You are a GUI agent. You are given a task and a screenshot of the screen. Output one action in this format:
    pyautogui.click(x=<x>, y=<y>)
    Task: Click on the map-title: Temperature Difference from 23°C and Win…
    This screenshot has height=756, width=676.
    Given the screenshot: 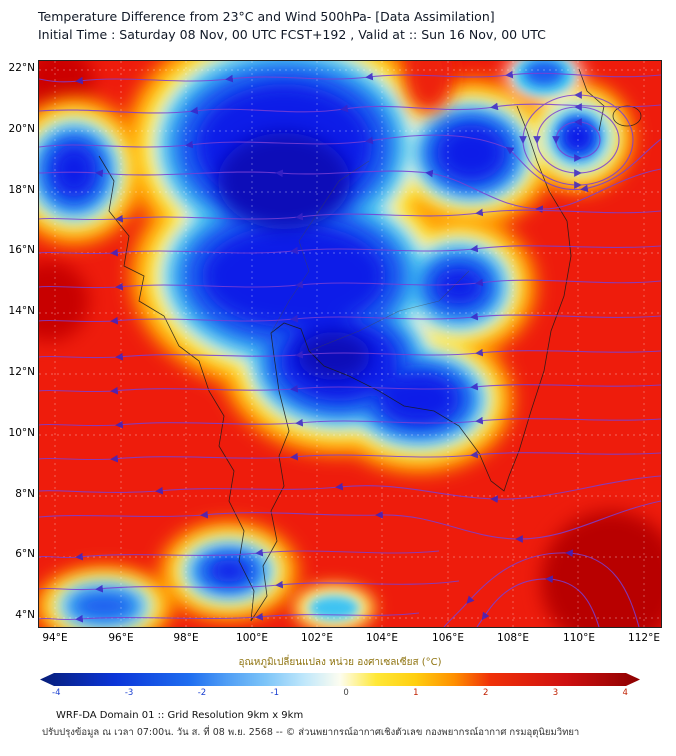 What is the action you would take?
    pyautogui.click(x=266, y=16)
    